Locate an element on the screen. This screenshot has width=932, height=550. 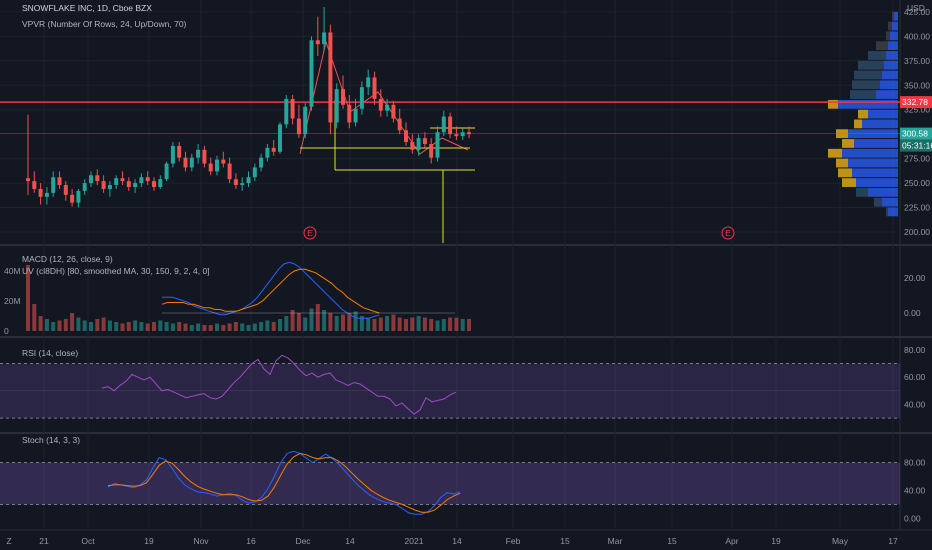
macd-tick-label: 20.00 is located at coordinates (915, 278).